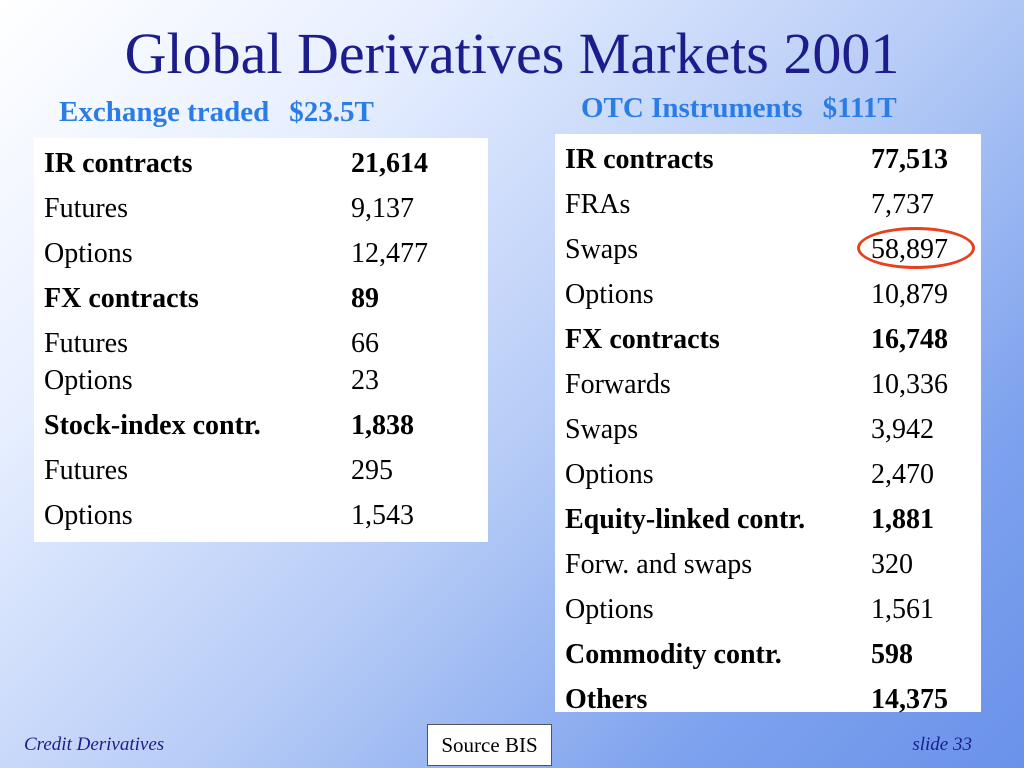 This screenshot has width=1024, height=768. I want to click on row-value: 1,543, so click(382, 515).